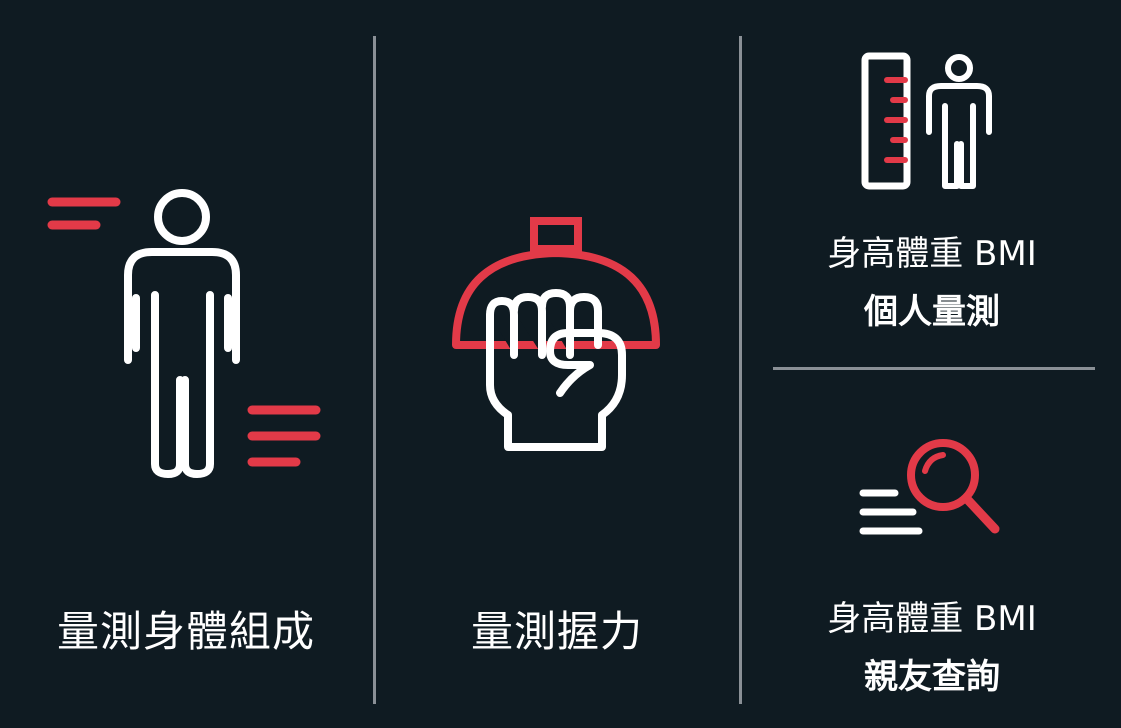 The width and height of the screenshot is (1121, 728). What do you see at coordinates (932, 281) in the screenshot?
I see `personal-bmi-text: 身高體重 BMI 個人量測` at bounding box center [932, 281].